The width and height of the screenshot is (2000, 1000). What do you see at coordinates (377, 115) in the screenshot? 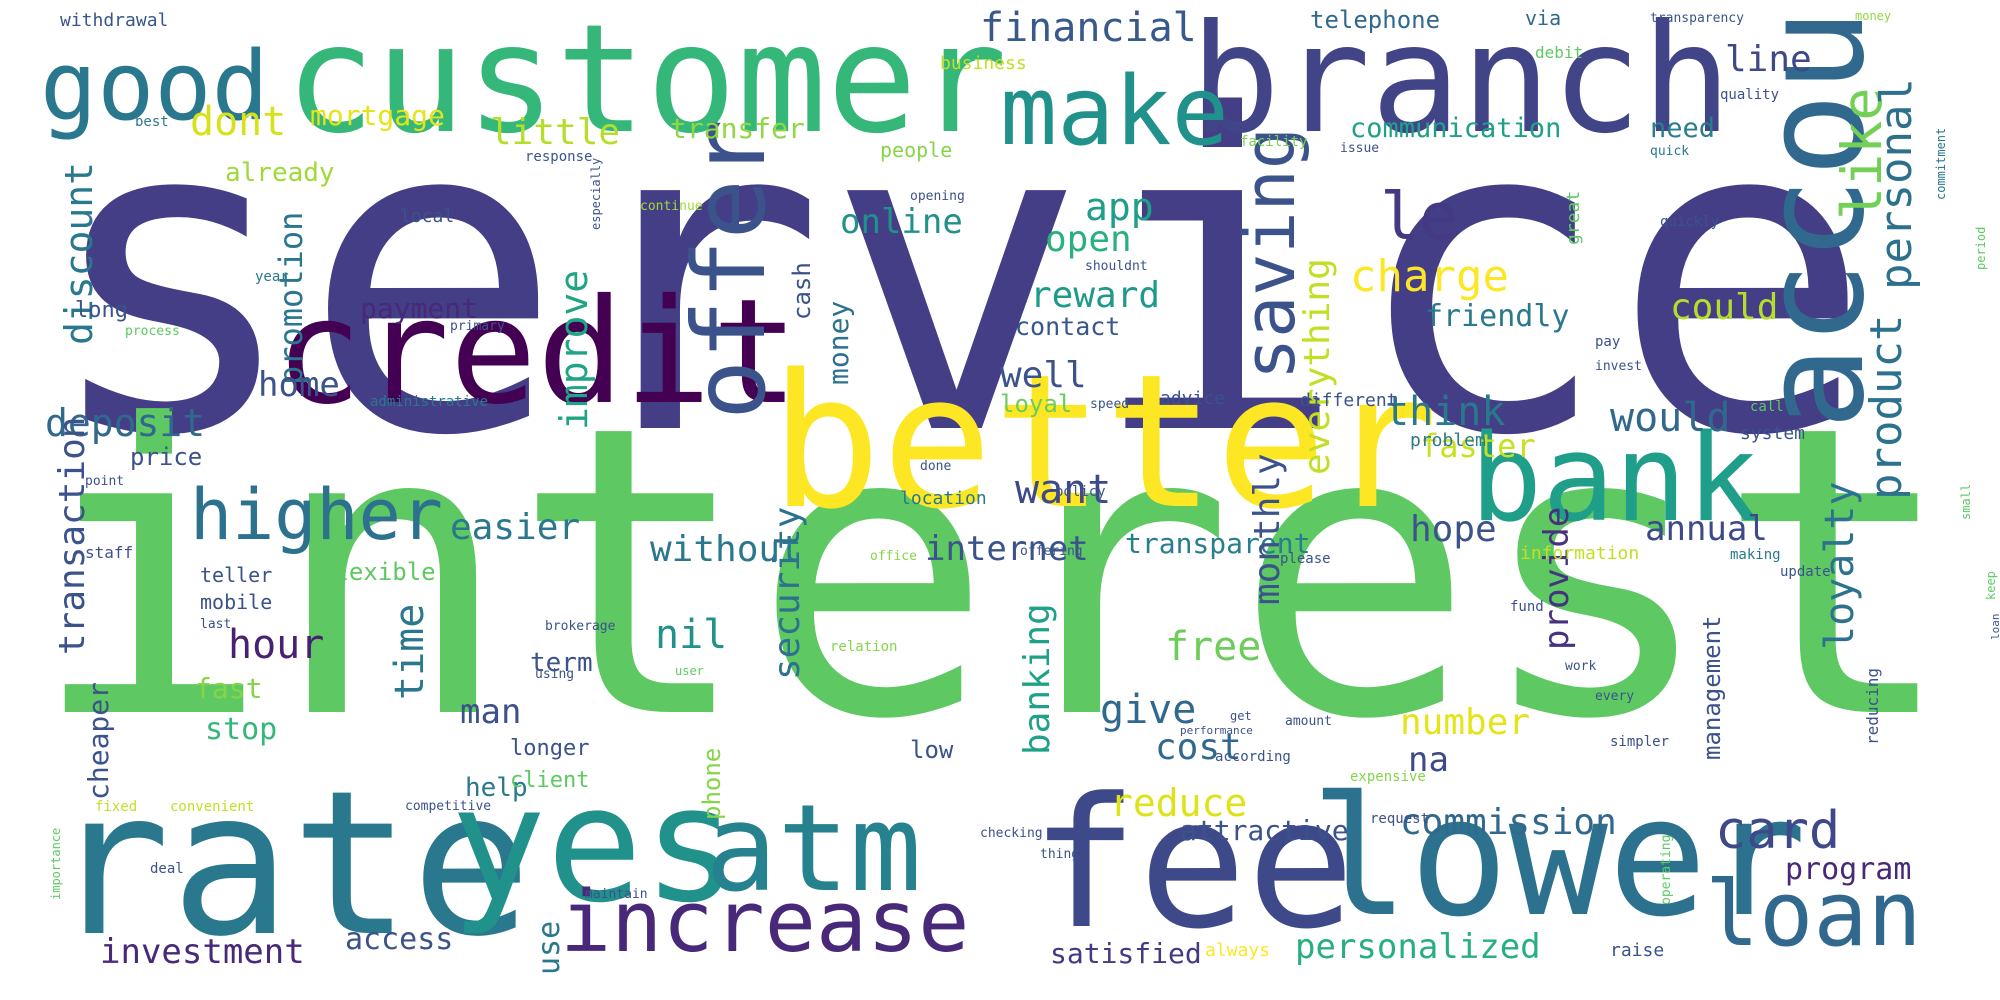
I see `word-mortgage: mortgage` at bounding box center [377, 115].